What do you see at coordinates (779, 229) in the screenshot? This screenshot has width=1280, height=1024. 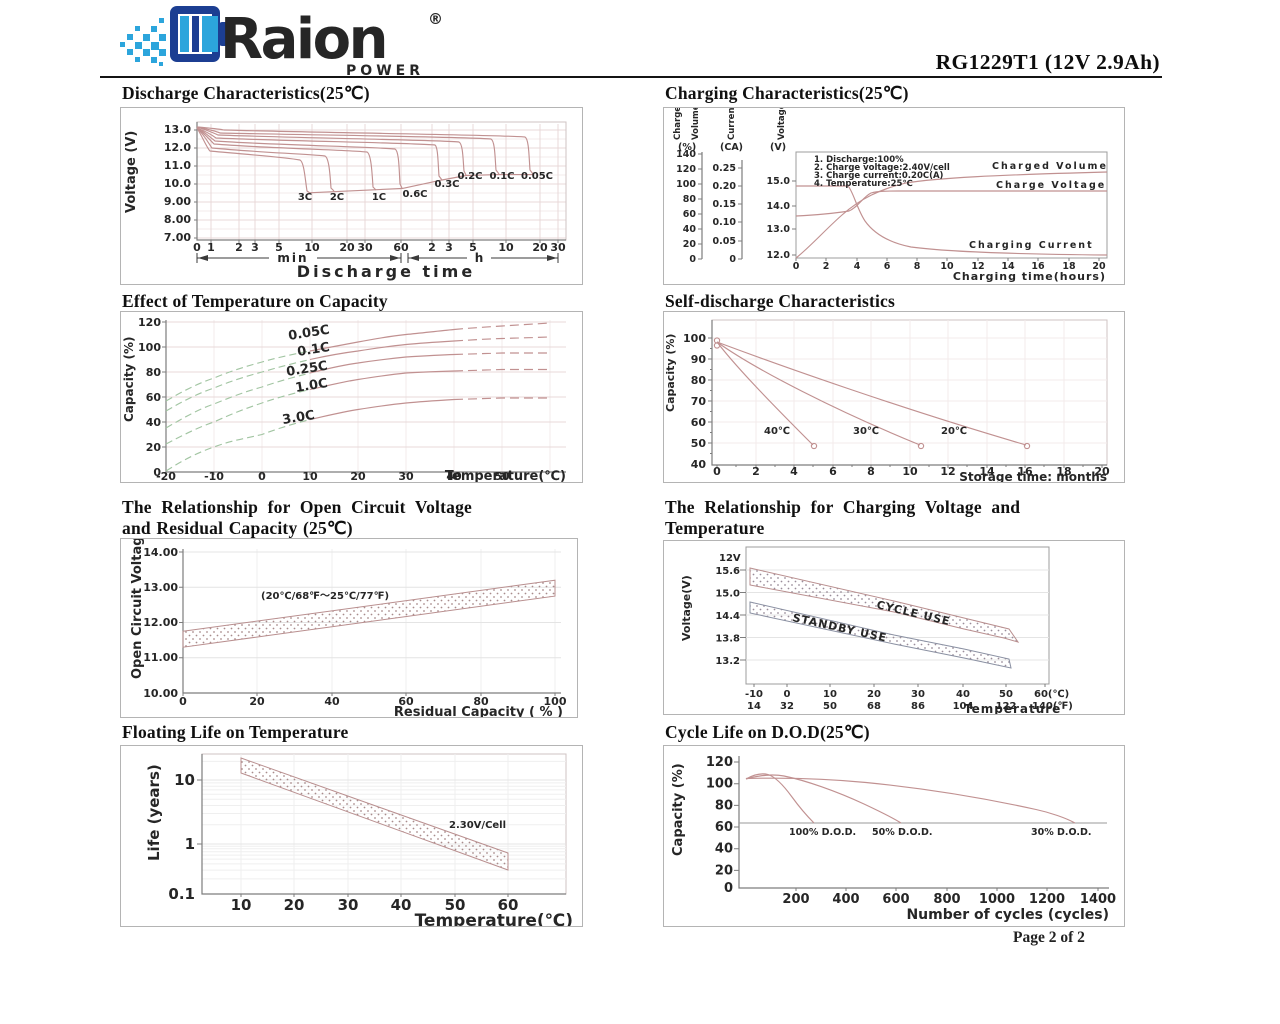 I see `axis3-tick: 13.0` at bounding box center [779, 229].